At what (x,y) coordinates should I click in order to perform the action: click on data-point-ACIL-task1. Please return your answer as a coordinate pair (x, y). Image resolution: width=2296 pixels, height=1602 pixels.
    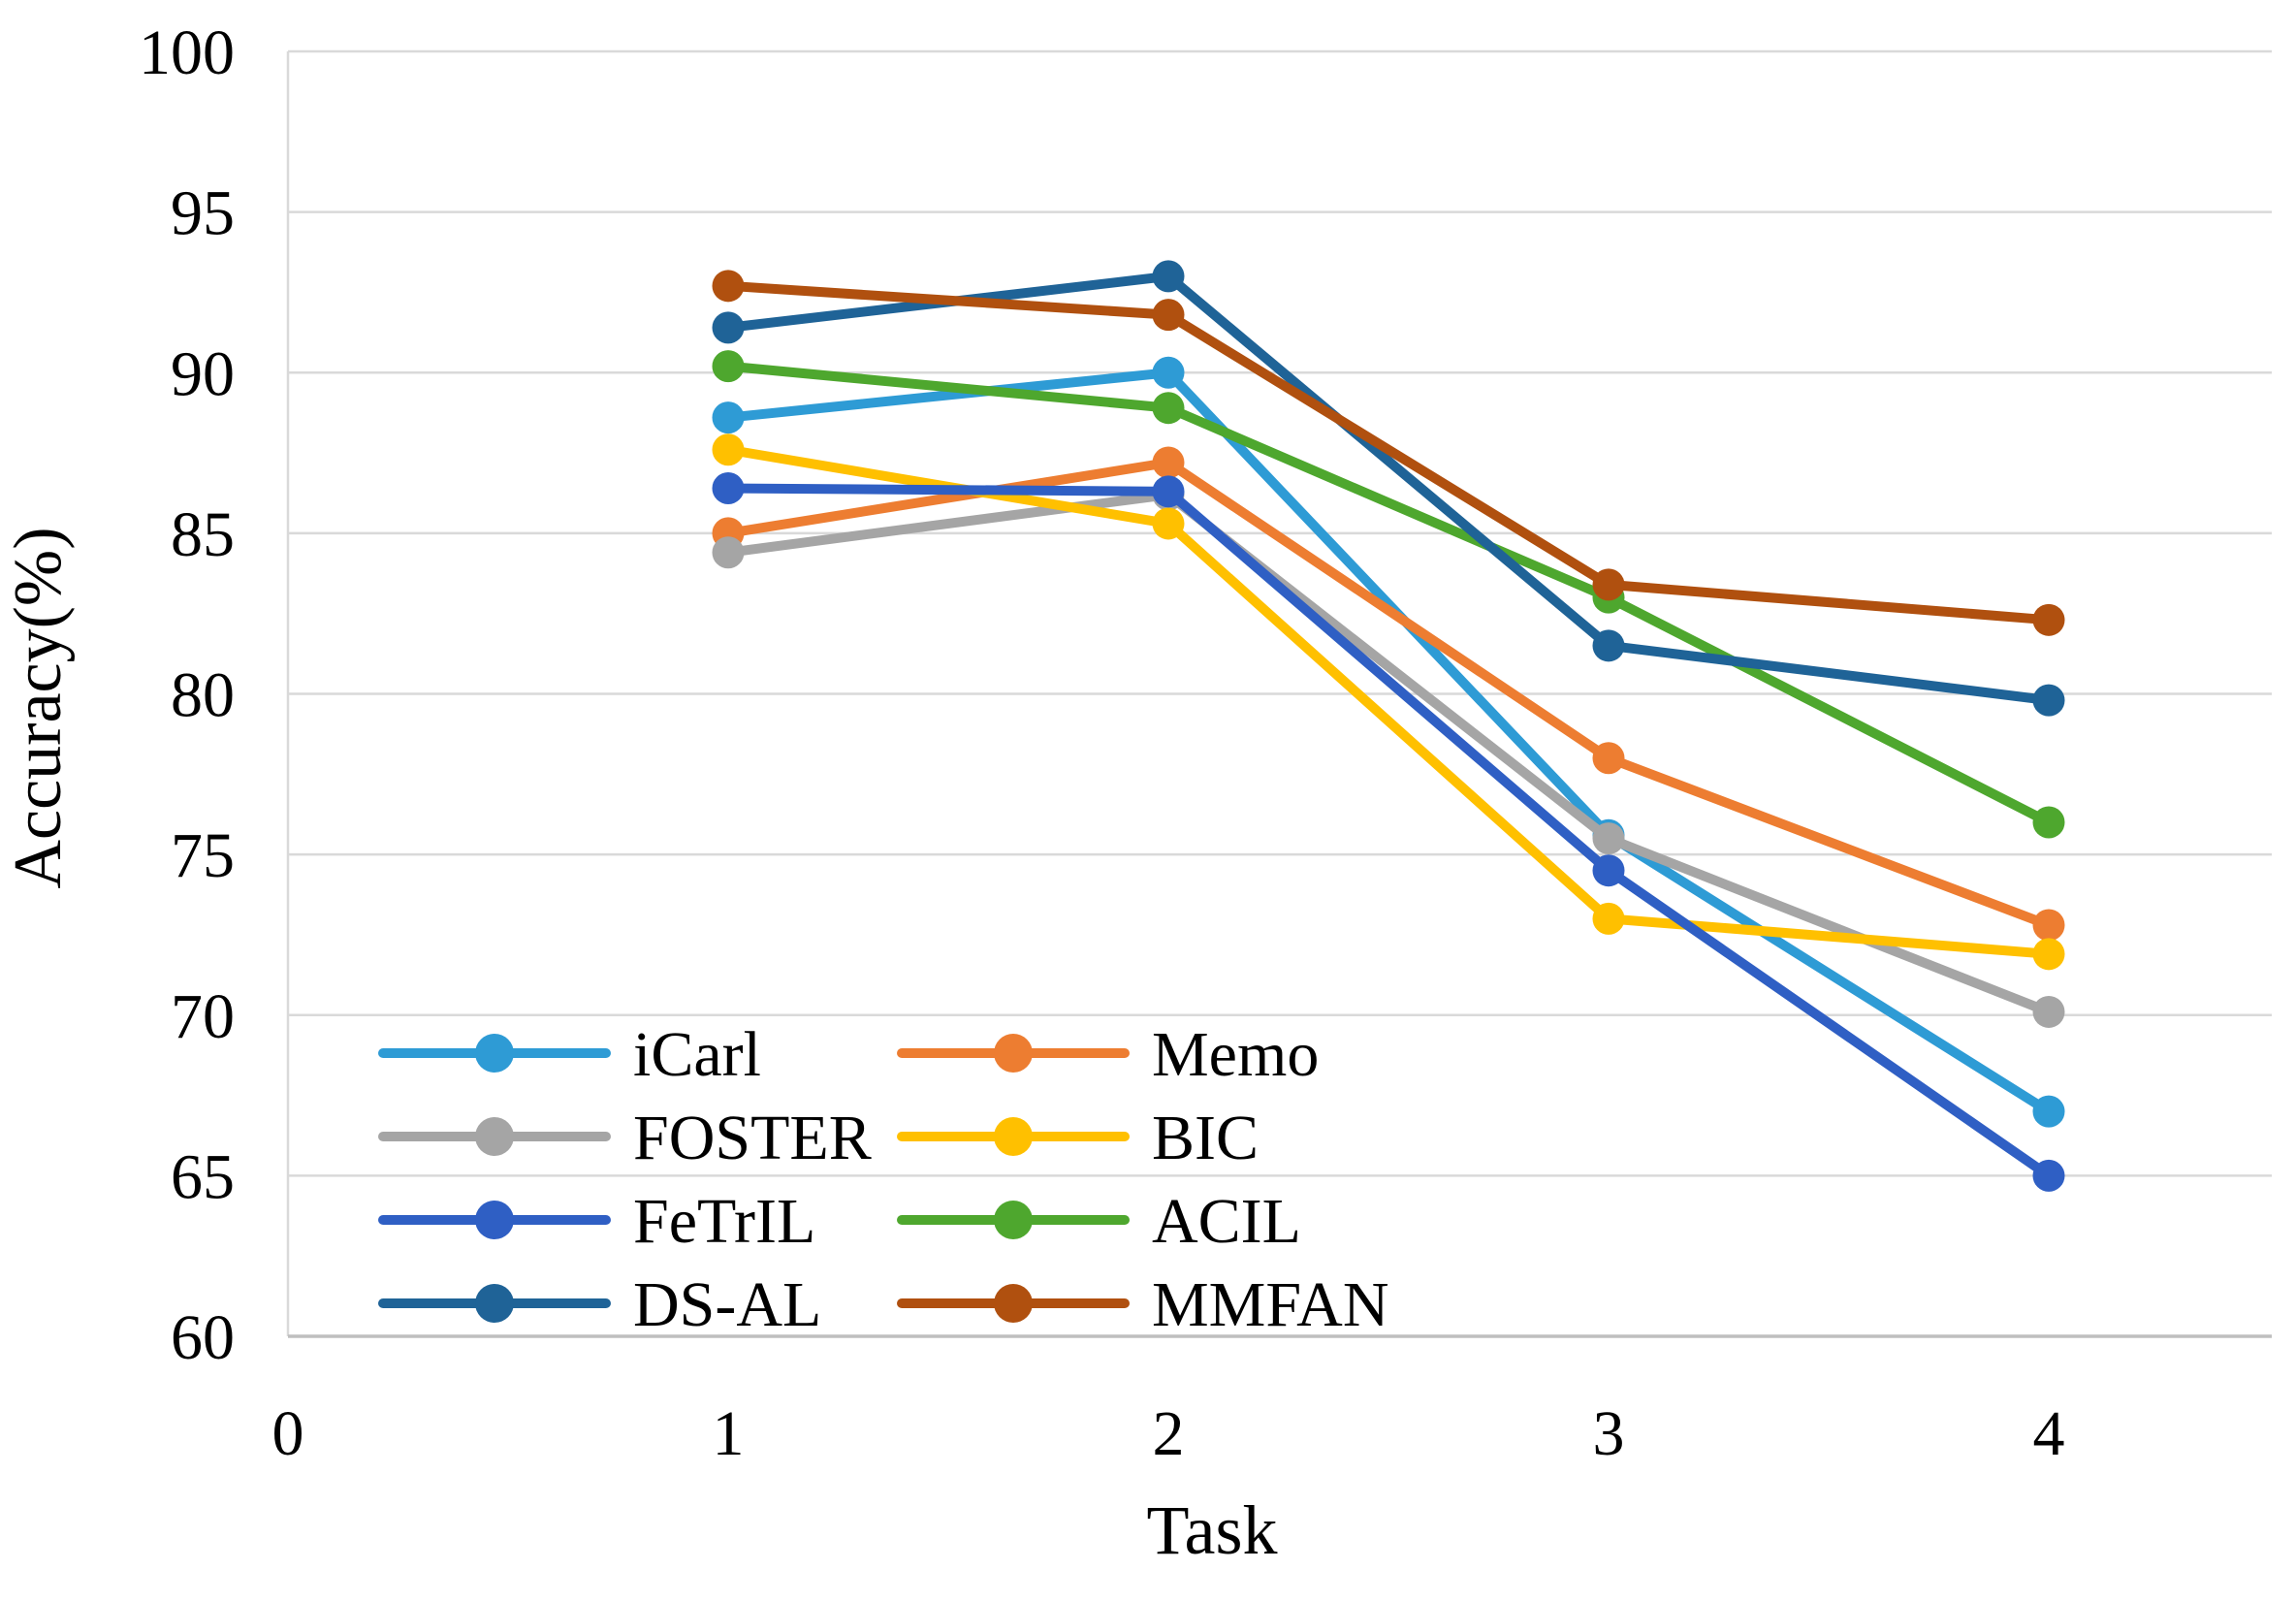
    Looking at the image, I should click on (728, 367).